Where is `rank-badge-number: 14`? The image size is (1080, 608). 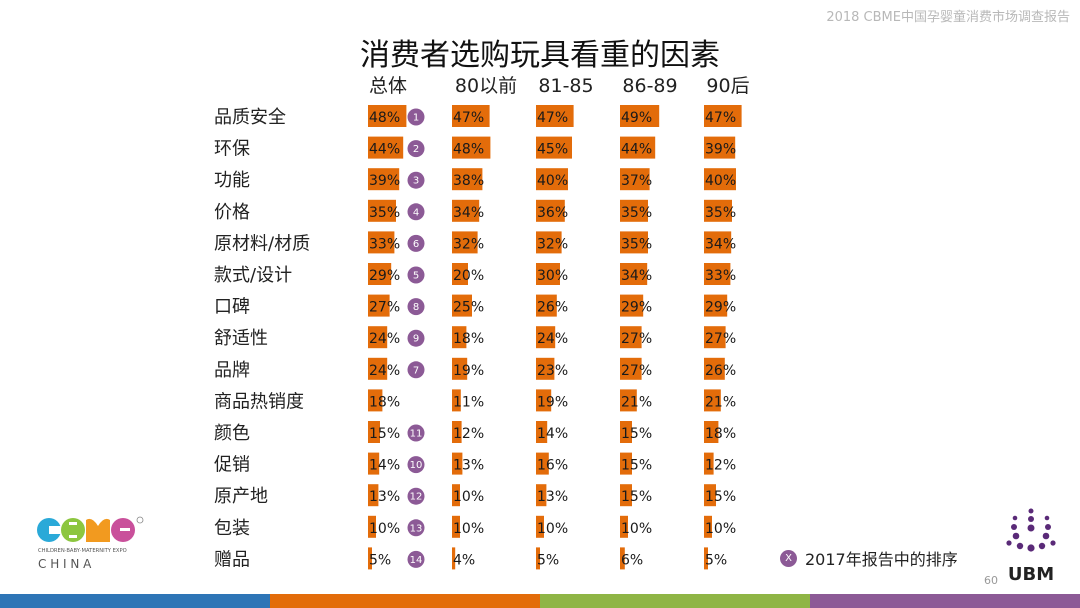 rank-badge-number: 14 is located at coordinates (416, 560).